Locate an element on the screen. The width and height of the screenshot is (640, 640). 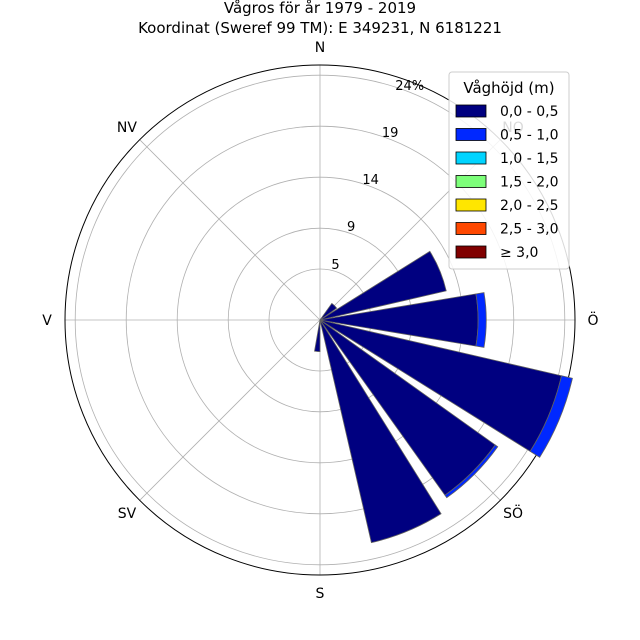
direction-label-nv: NV is located at coordinates (127, 128).